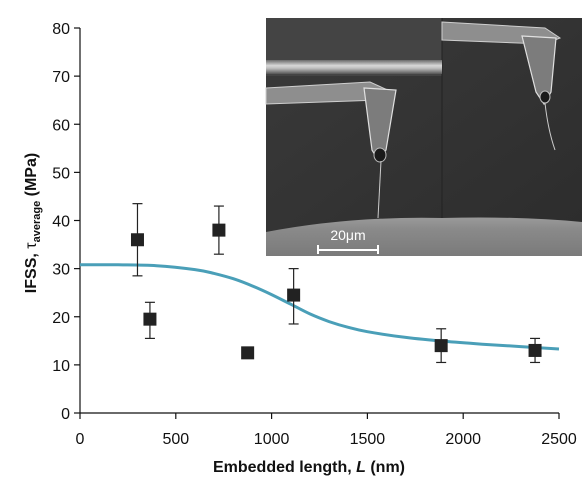 The image size is (583, 495). What do you see at coordinates (354, 67) in the screenshot?
I see `inset-rod` at bounding box center [354, 67].